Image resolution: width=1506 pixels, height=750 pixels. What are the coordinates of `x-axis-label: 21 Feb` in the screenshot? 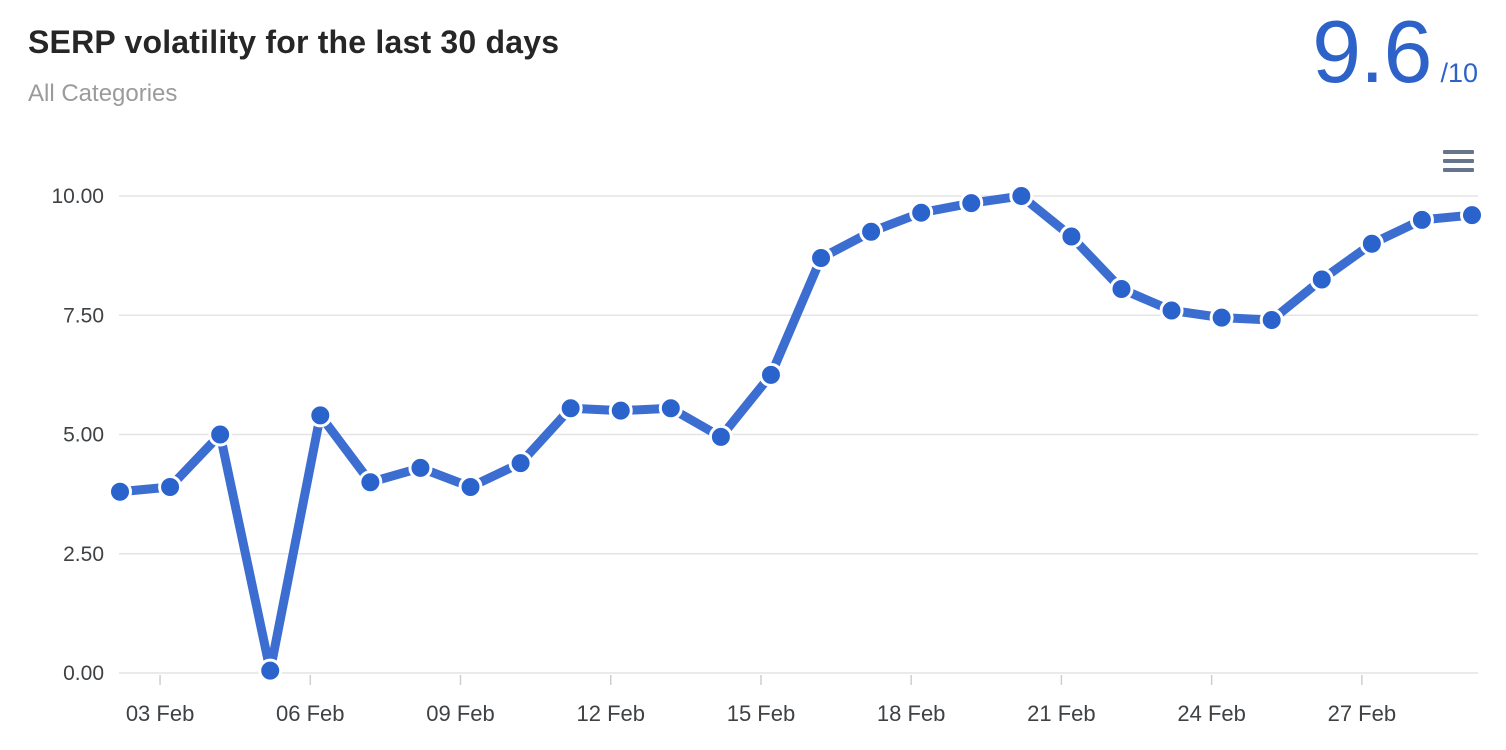 It's located at (1061, 713).